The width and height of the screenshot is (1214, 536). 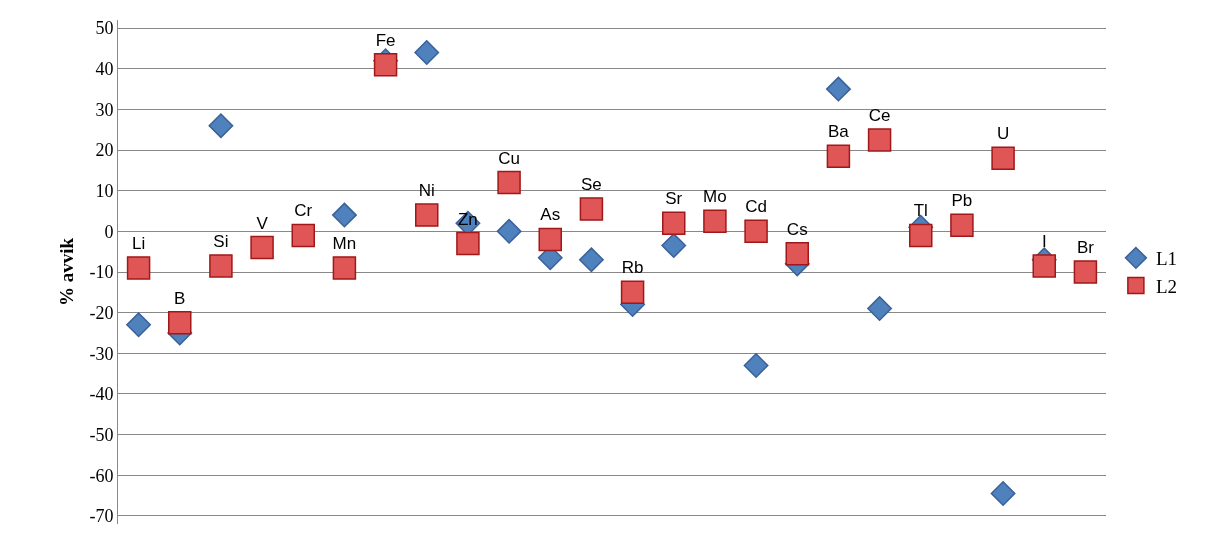 I want to click on y-tick-label: 40, so click(x=104, y=69).